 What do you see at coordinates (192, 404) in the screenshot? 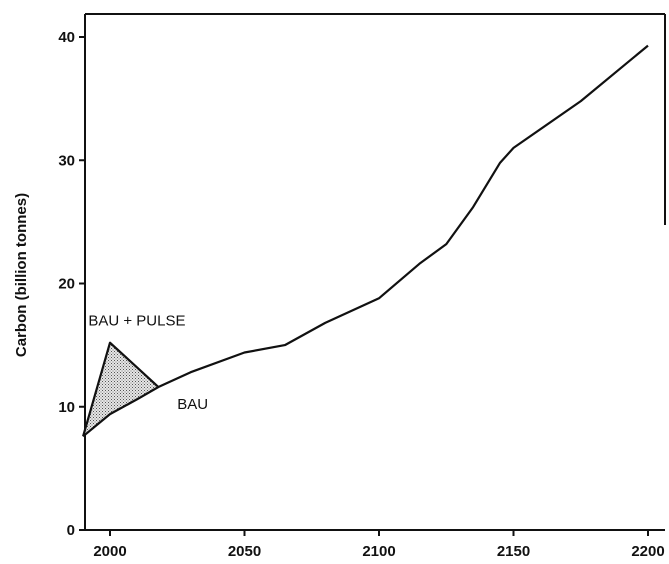
I see `annotation-bau: BAU` at bounding box center [192, 404].